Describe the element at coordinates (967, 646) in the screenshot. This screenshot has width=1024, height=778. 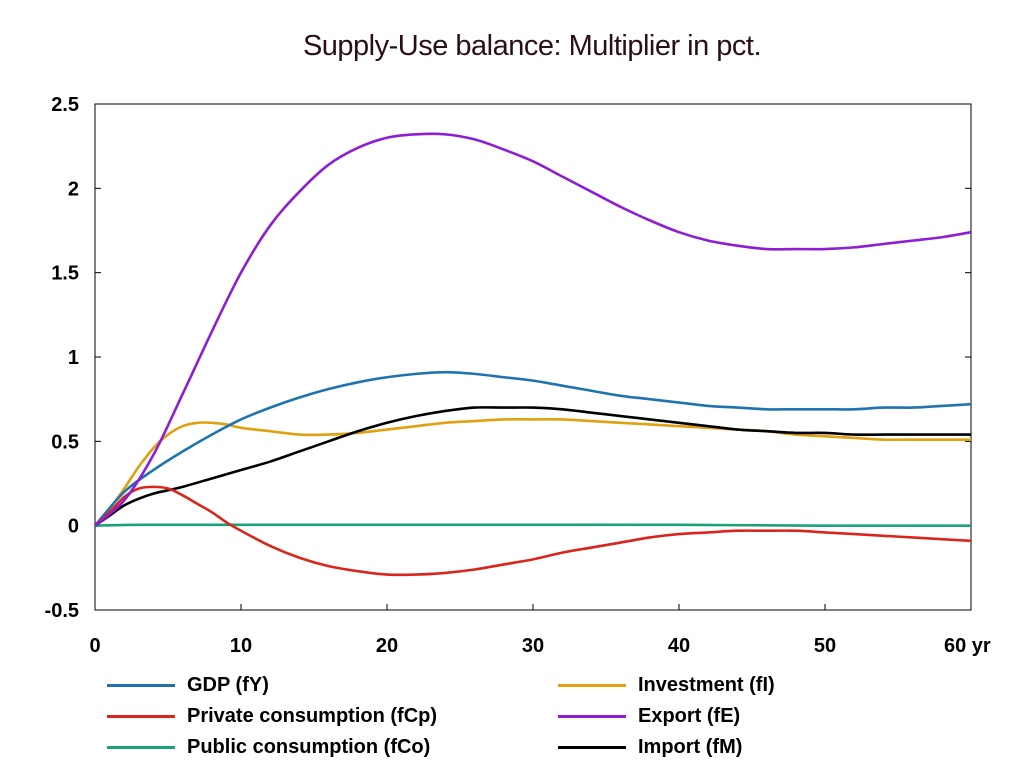
I see `x-tick-label: 60 yr` at that location.